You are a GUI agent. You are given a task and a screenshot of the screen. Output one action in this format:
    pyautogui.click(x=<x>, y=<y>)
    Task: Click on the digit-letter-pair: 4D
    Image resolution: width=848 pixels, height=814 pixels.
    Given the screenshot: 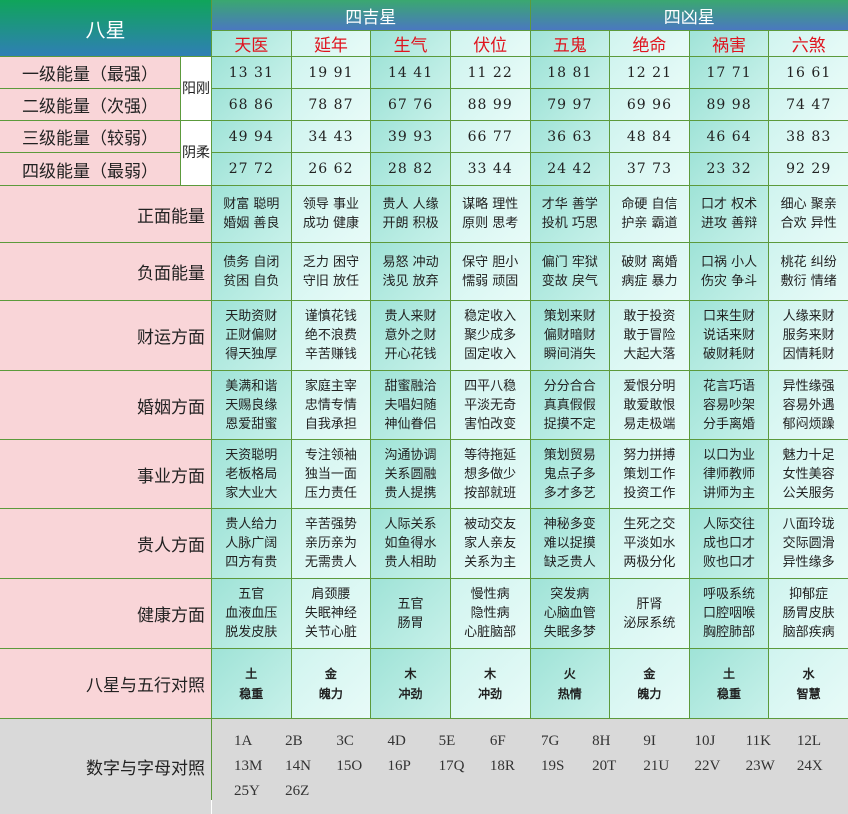 What is the action you would take?
    pyautogui.click(x=413, y=741)
    